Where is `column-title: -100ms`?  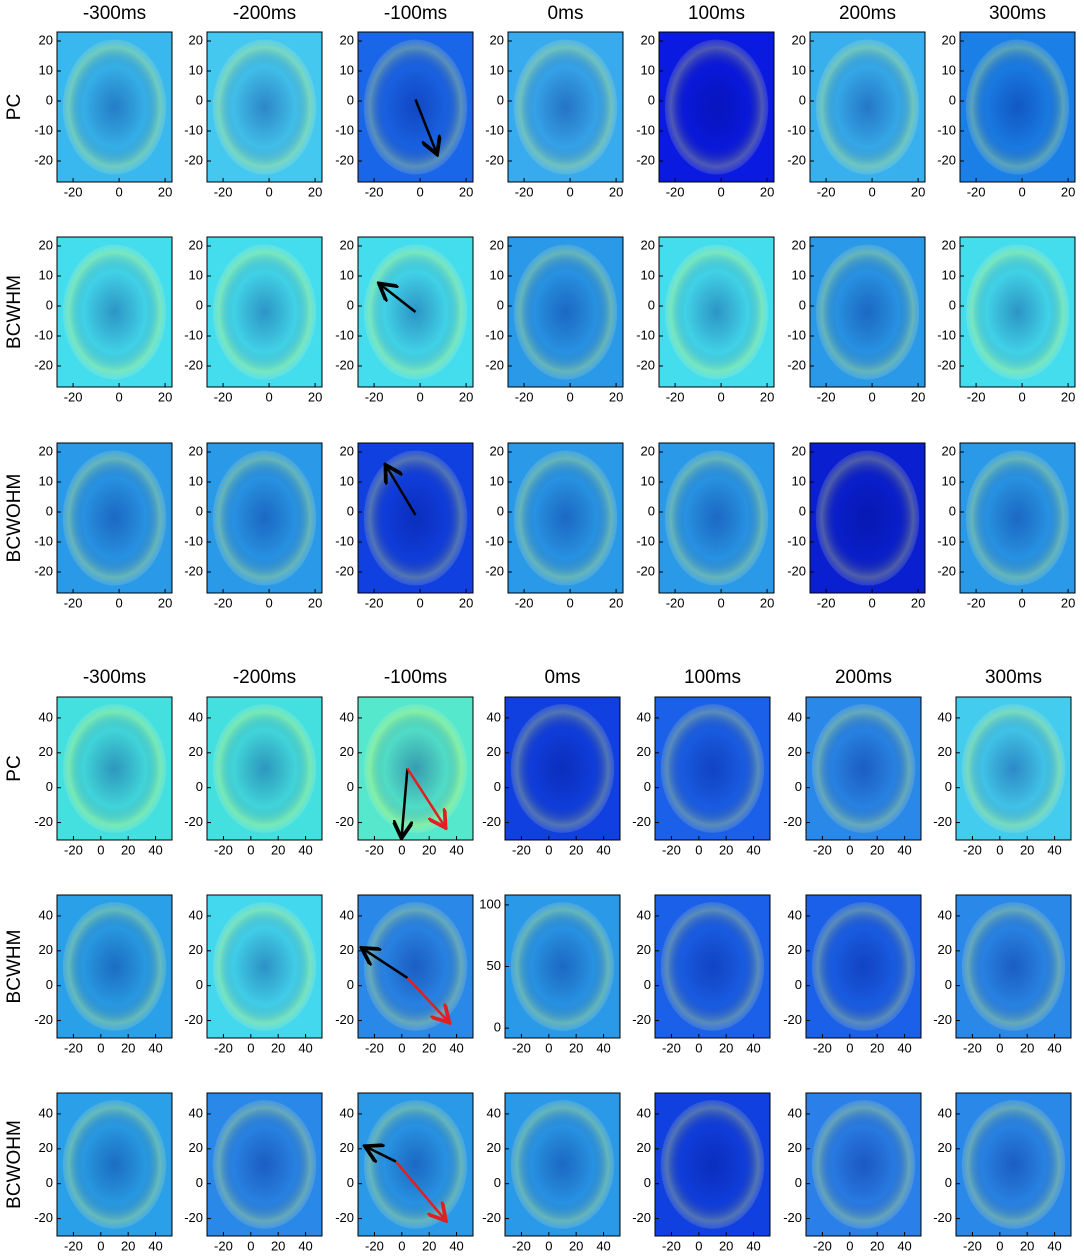 column-title: -100ms is located at coordinates (415, 13).